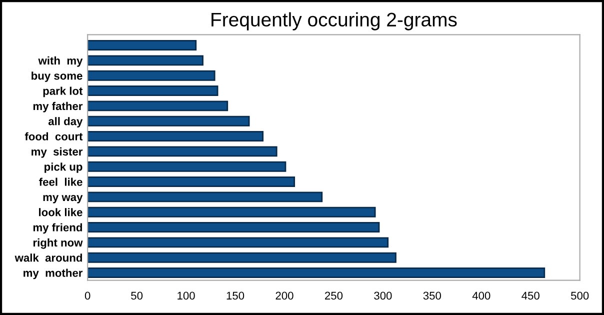  What do you see at coordinates (235, 296) in the screenshot?
I see `x-tick-label: 150` at bounding box center [235, 296].